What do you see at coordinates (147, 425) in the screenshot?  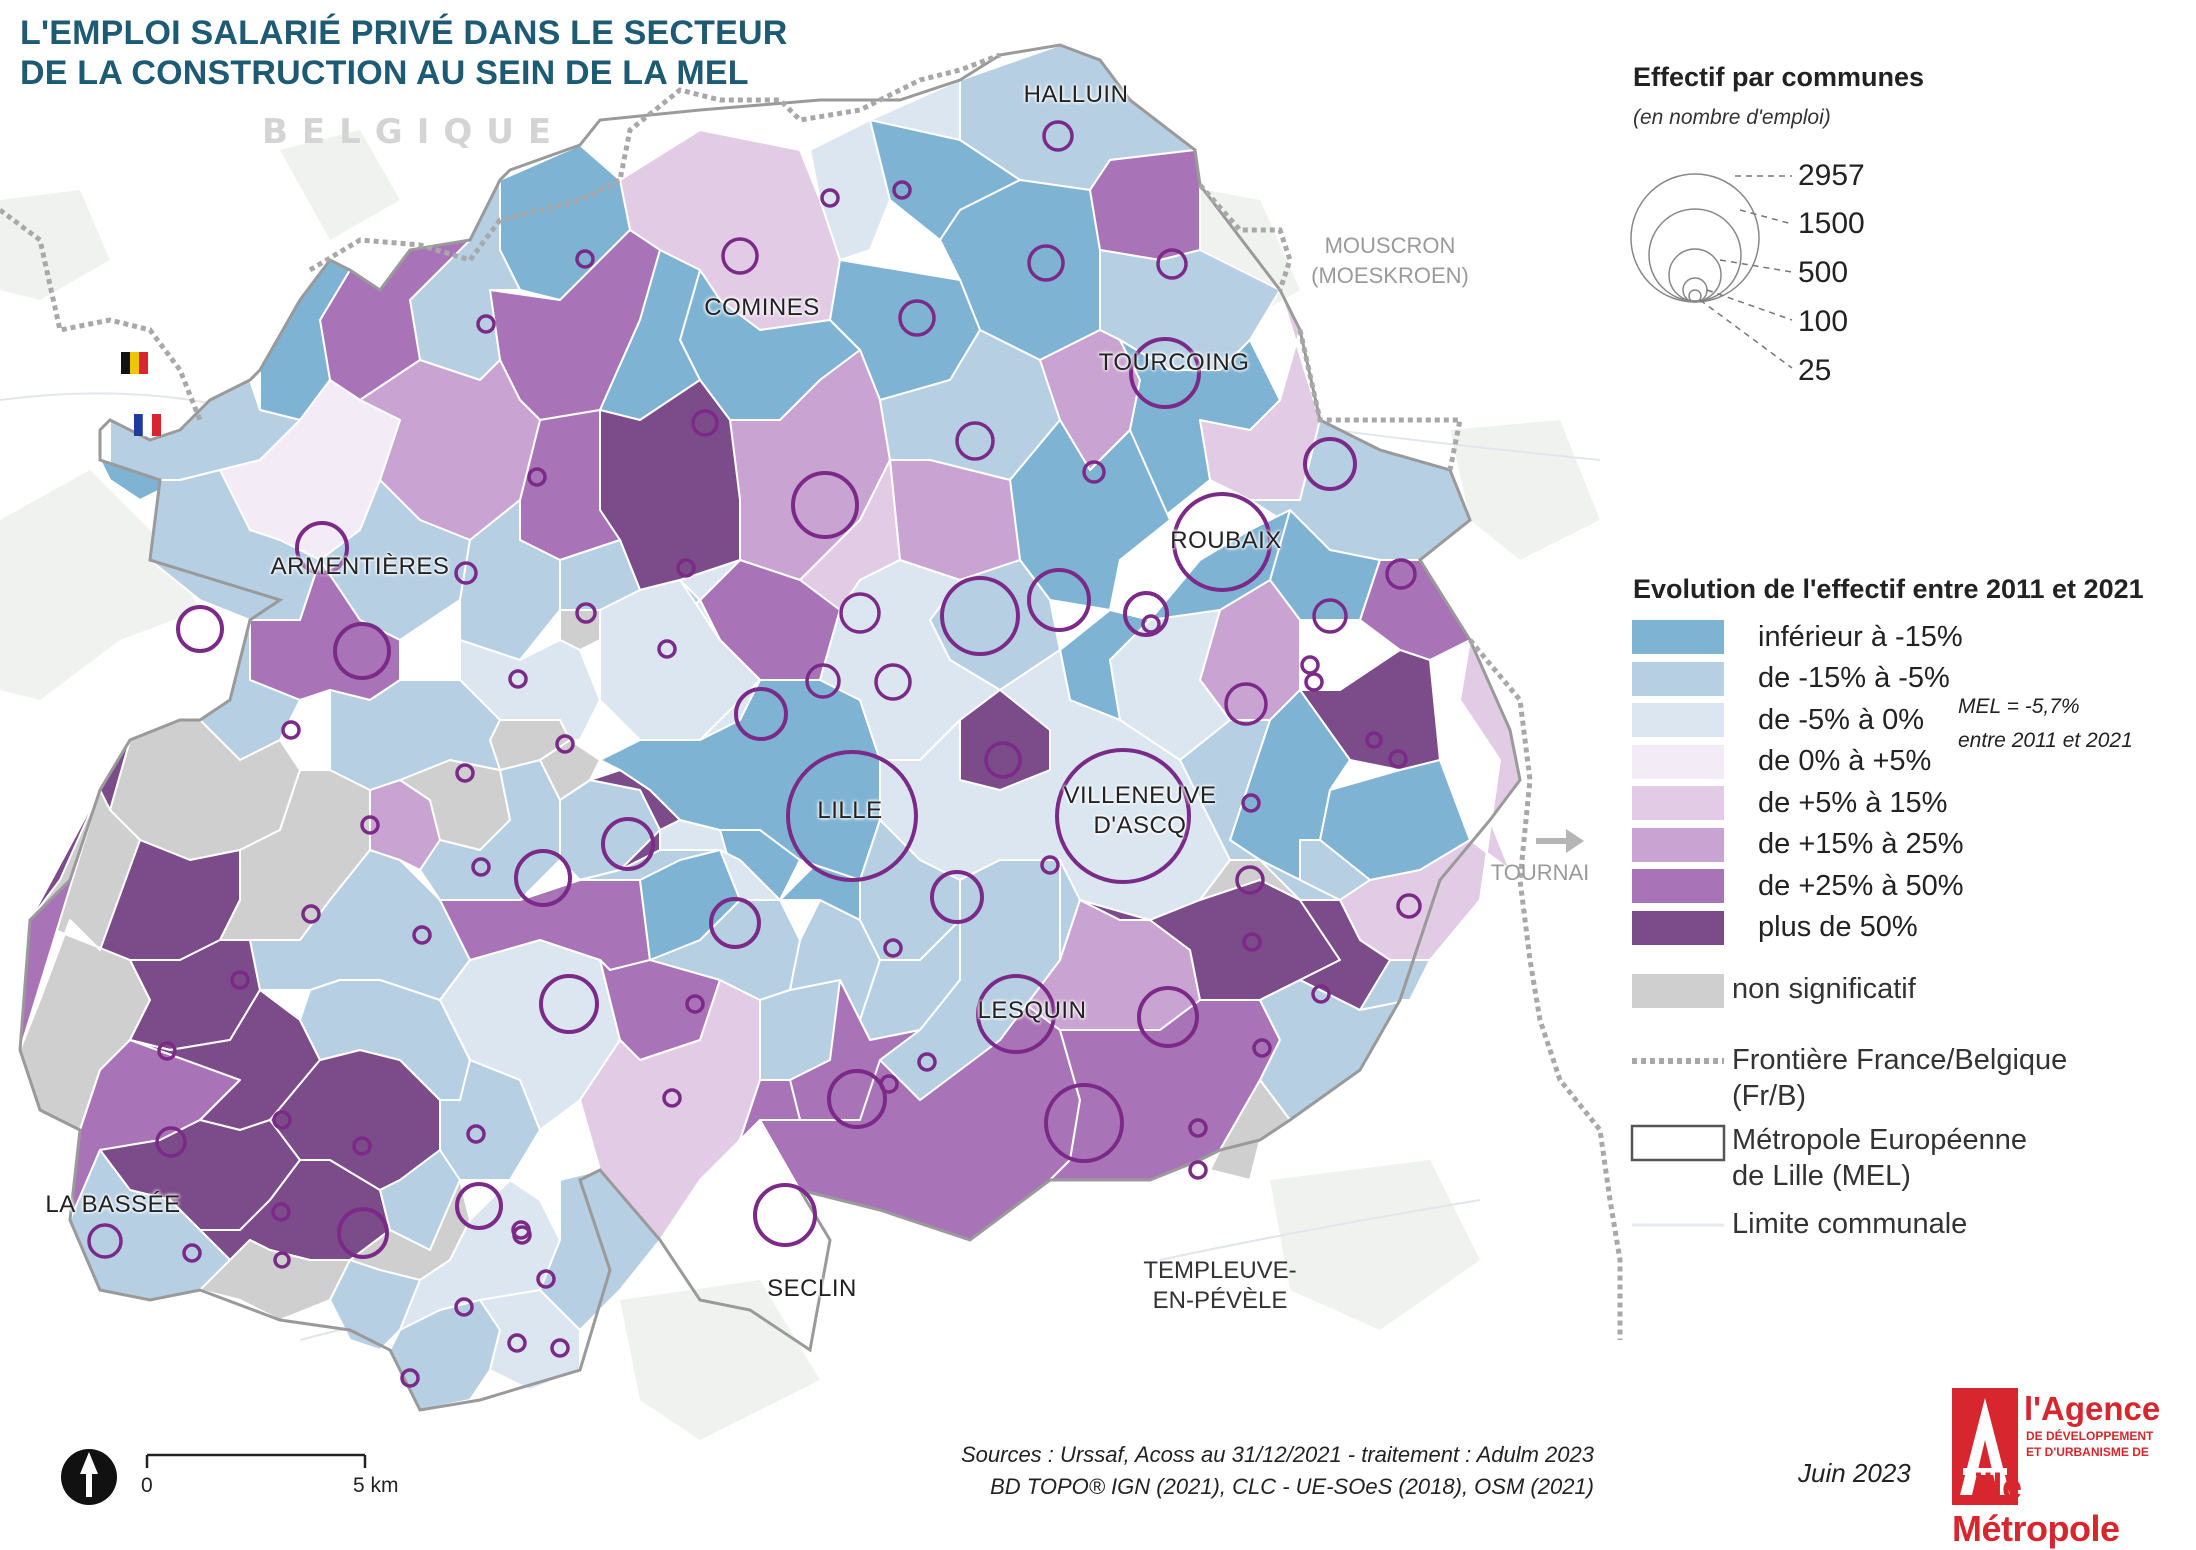 I see `france-flag-icon` at bounding box center [147, 425].